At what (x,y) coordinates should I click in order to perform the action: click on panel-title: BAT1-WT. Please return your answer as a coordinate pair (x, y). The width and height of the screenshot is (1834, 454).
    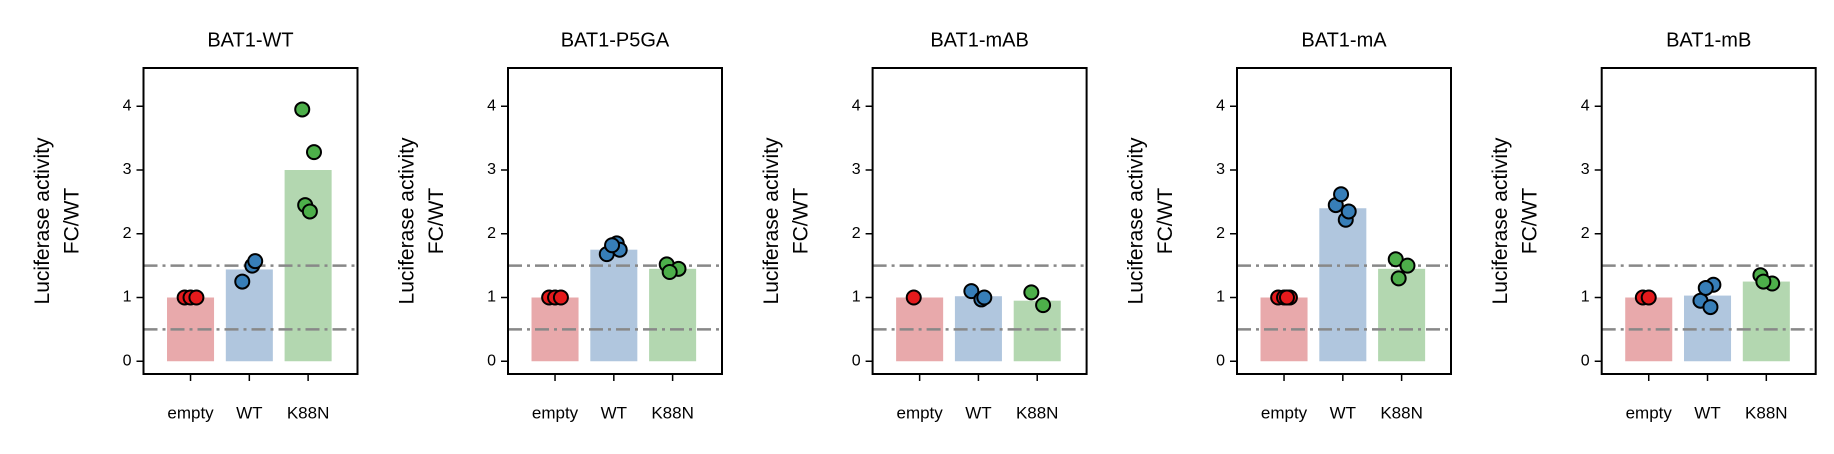
    Looking at the image, I should click on (250, 40).